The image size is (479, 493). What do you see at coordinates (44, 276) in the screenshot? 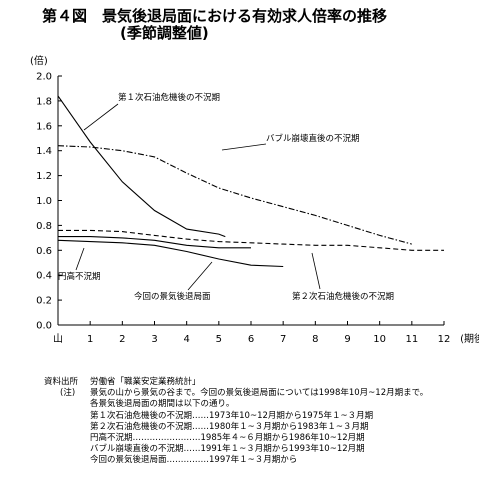
I see `y-tick-label: 0.4` at bounding box center [44, 276].